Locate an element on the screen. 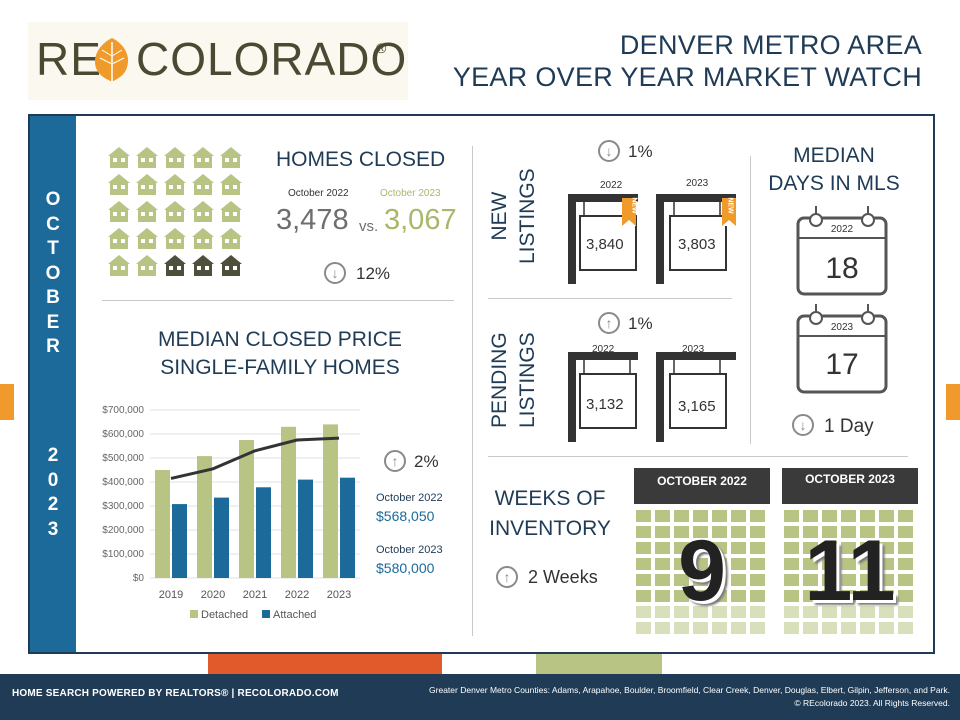 This screenshot has height=720, width=960. new-listings-signs is located at coordinates (652, 239).